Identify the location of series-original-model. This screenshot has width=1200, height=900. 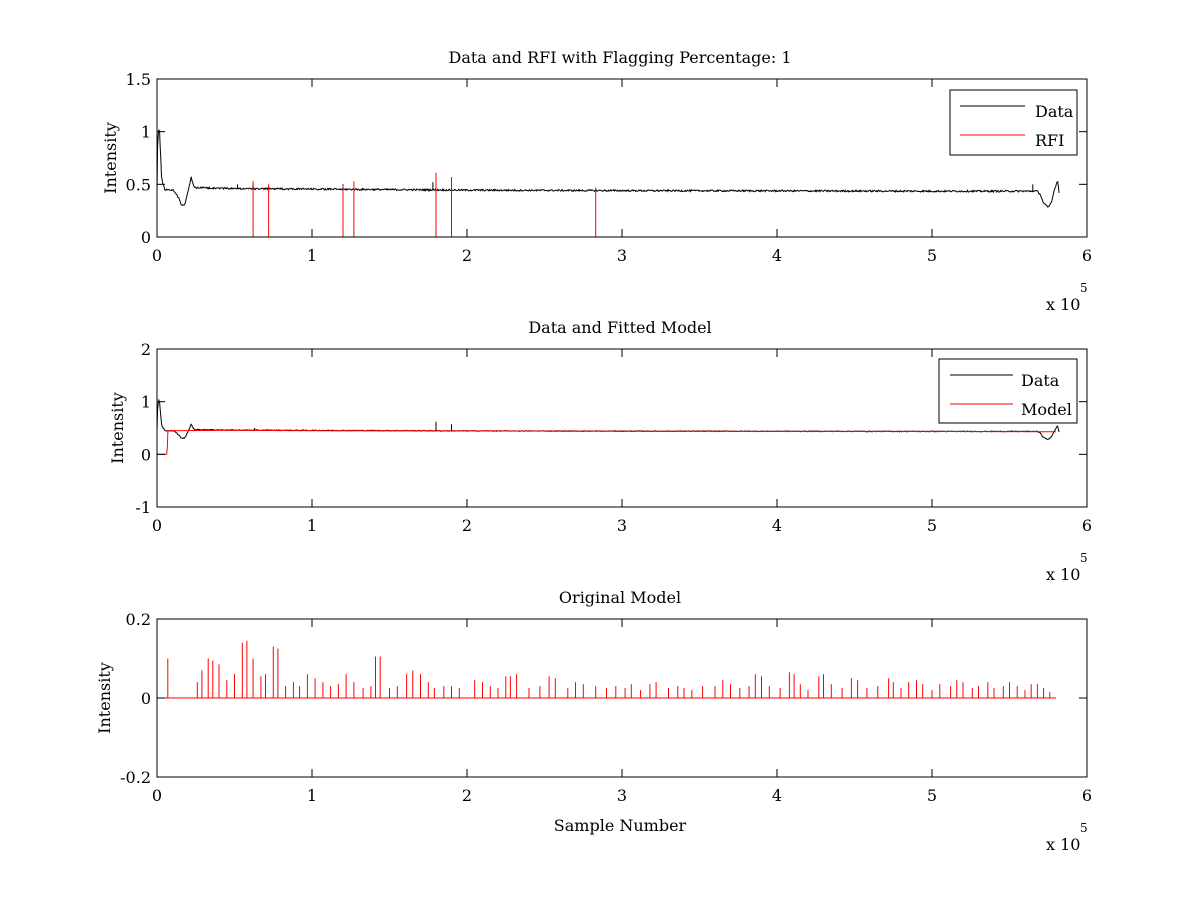
(606, 669).